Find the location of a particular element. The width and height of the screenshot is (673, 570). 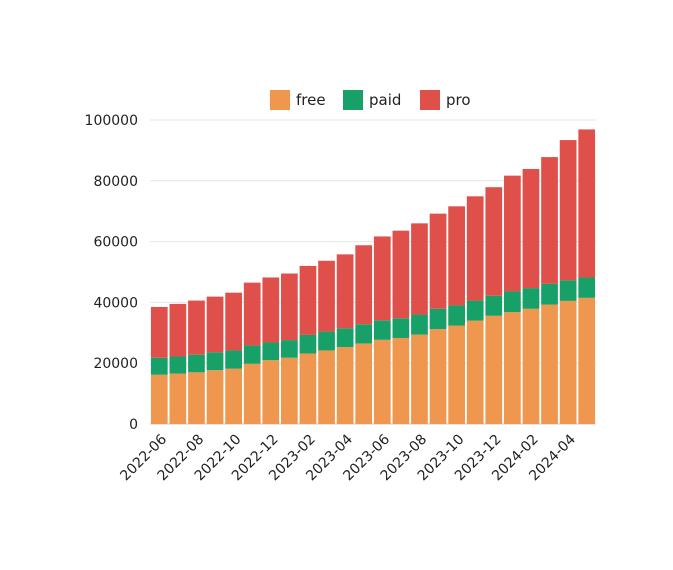

legend-item-paid: paid is located at coordinates (372, 100).